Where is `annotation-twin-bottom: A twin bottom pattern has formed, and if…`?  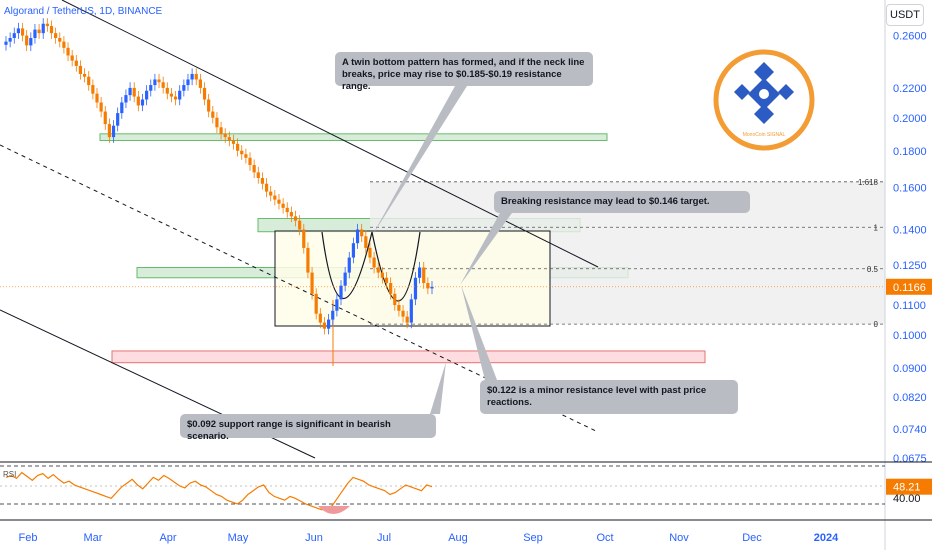
annotation-twin-bottom: A twin bottom pattern has formed, and if… is located at coordinates (464, 72).